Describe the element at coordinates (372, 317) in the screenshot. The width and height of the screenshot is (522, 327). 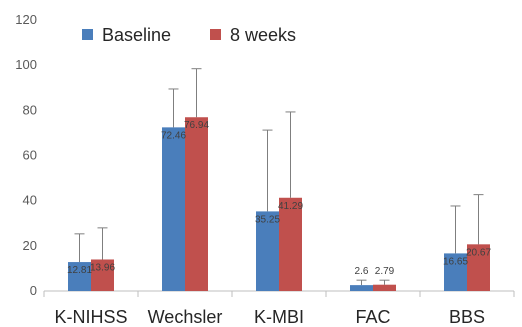
I see `x-tick-label: FAC` at that location.